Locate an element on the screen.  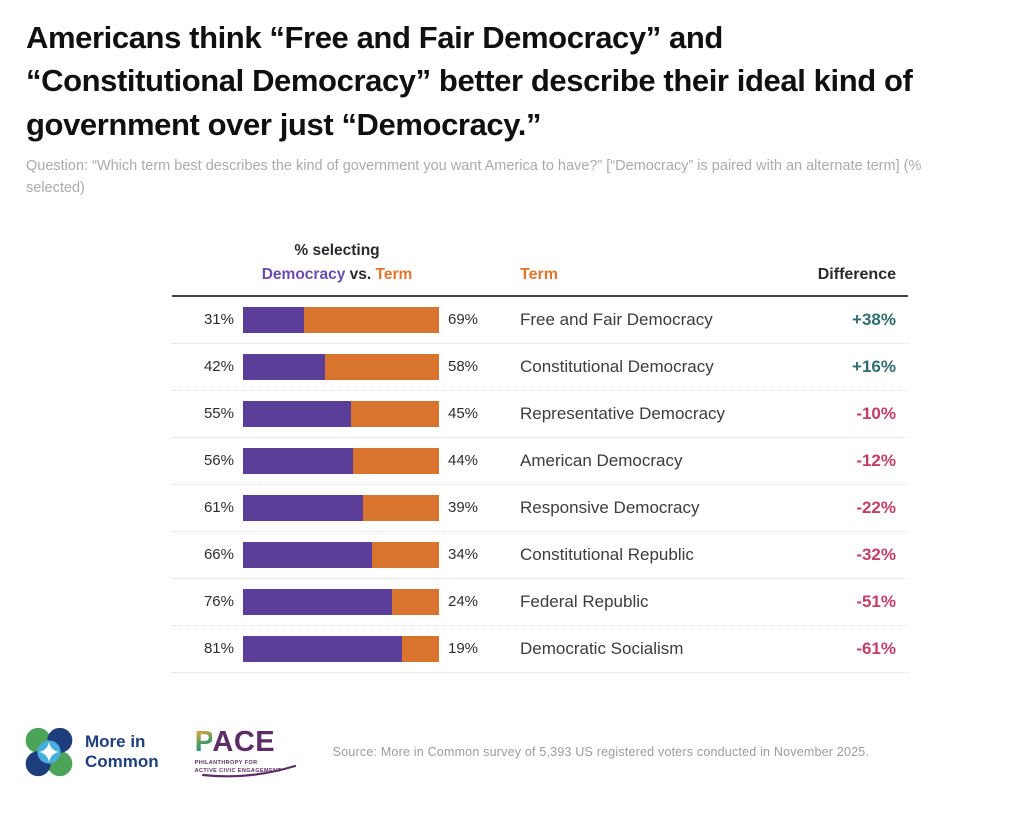
democracy-pct-label: 56% is located at coordinates (218, 461).